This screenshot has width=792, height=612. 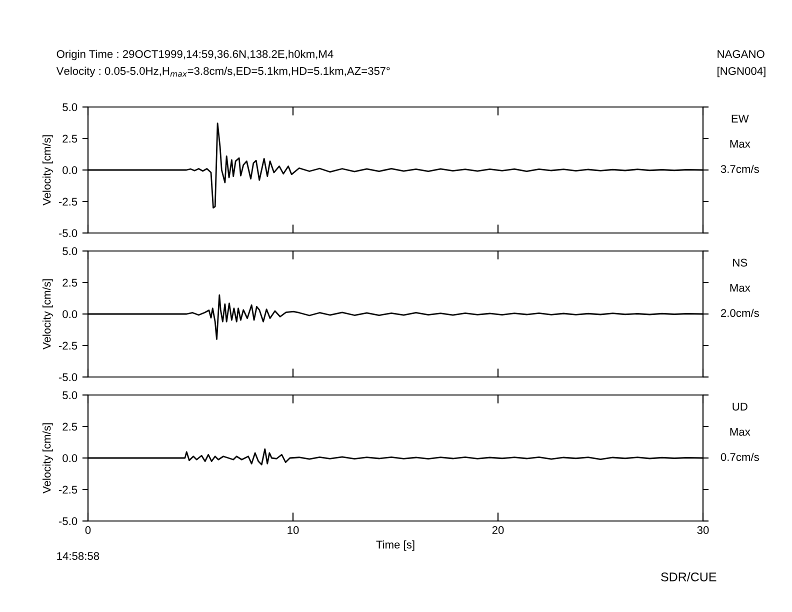 What do you see at coordinates (740, 262) in the screenshot?
I see `text: NS` at bounding box center [740, 262].